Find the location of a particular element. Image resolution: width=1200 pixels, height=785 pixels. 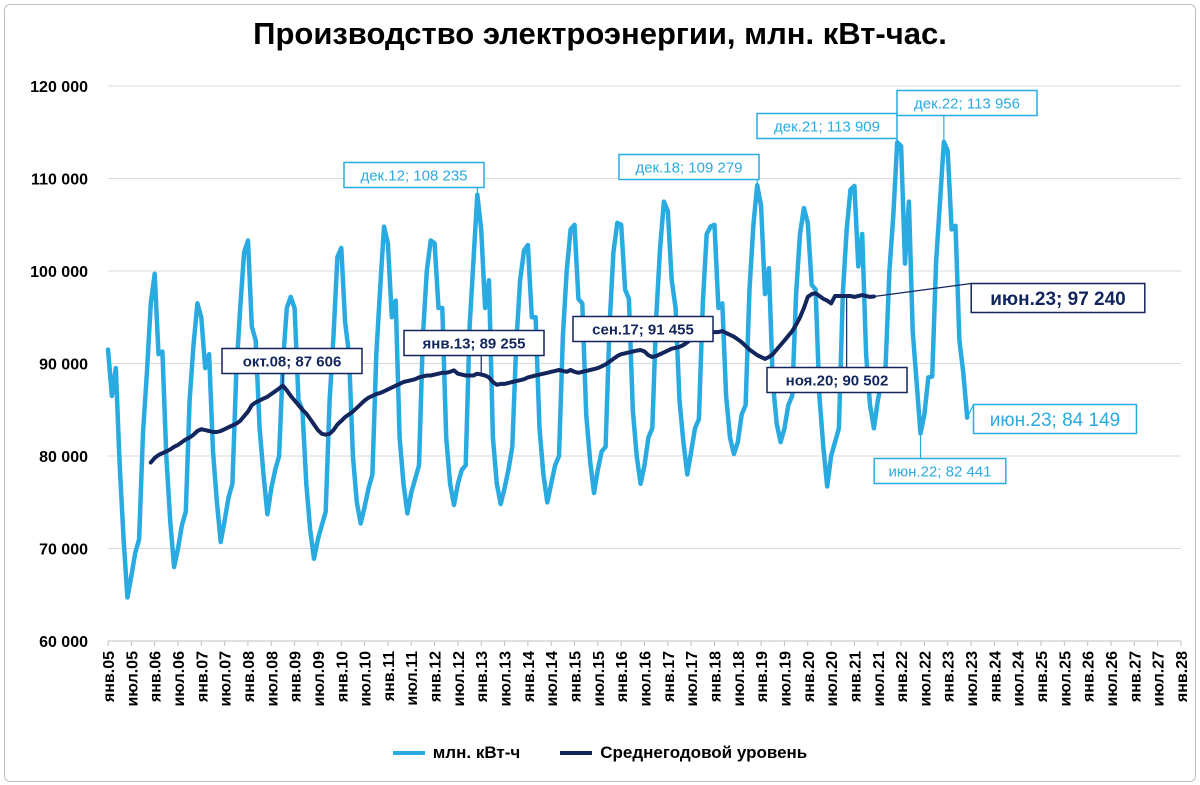

data-label-text: окт.08; 87 606 is located at coordinates (292, 361).